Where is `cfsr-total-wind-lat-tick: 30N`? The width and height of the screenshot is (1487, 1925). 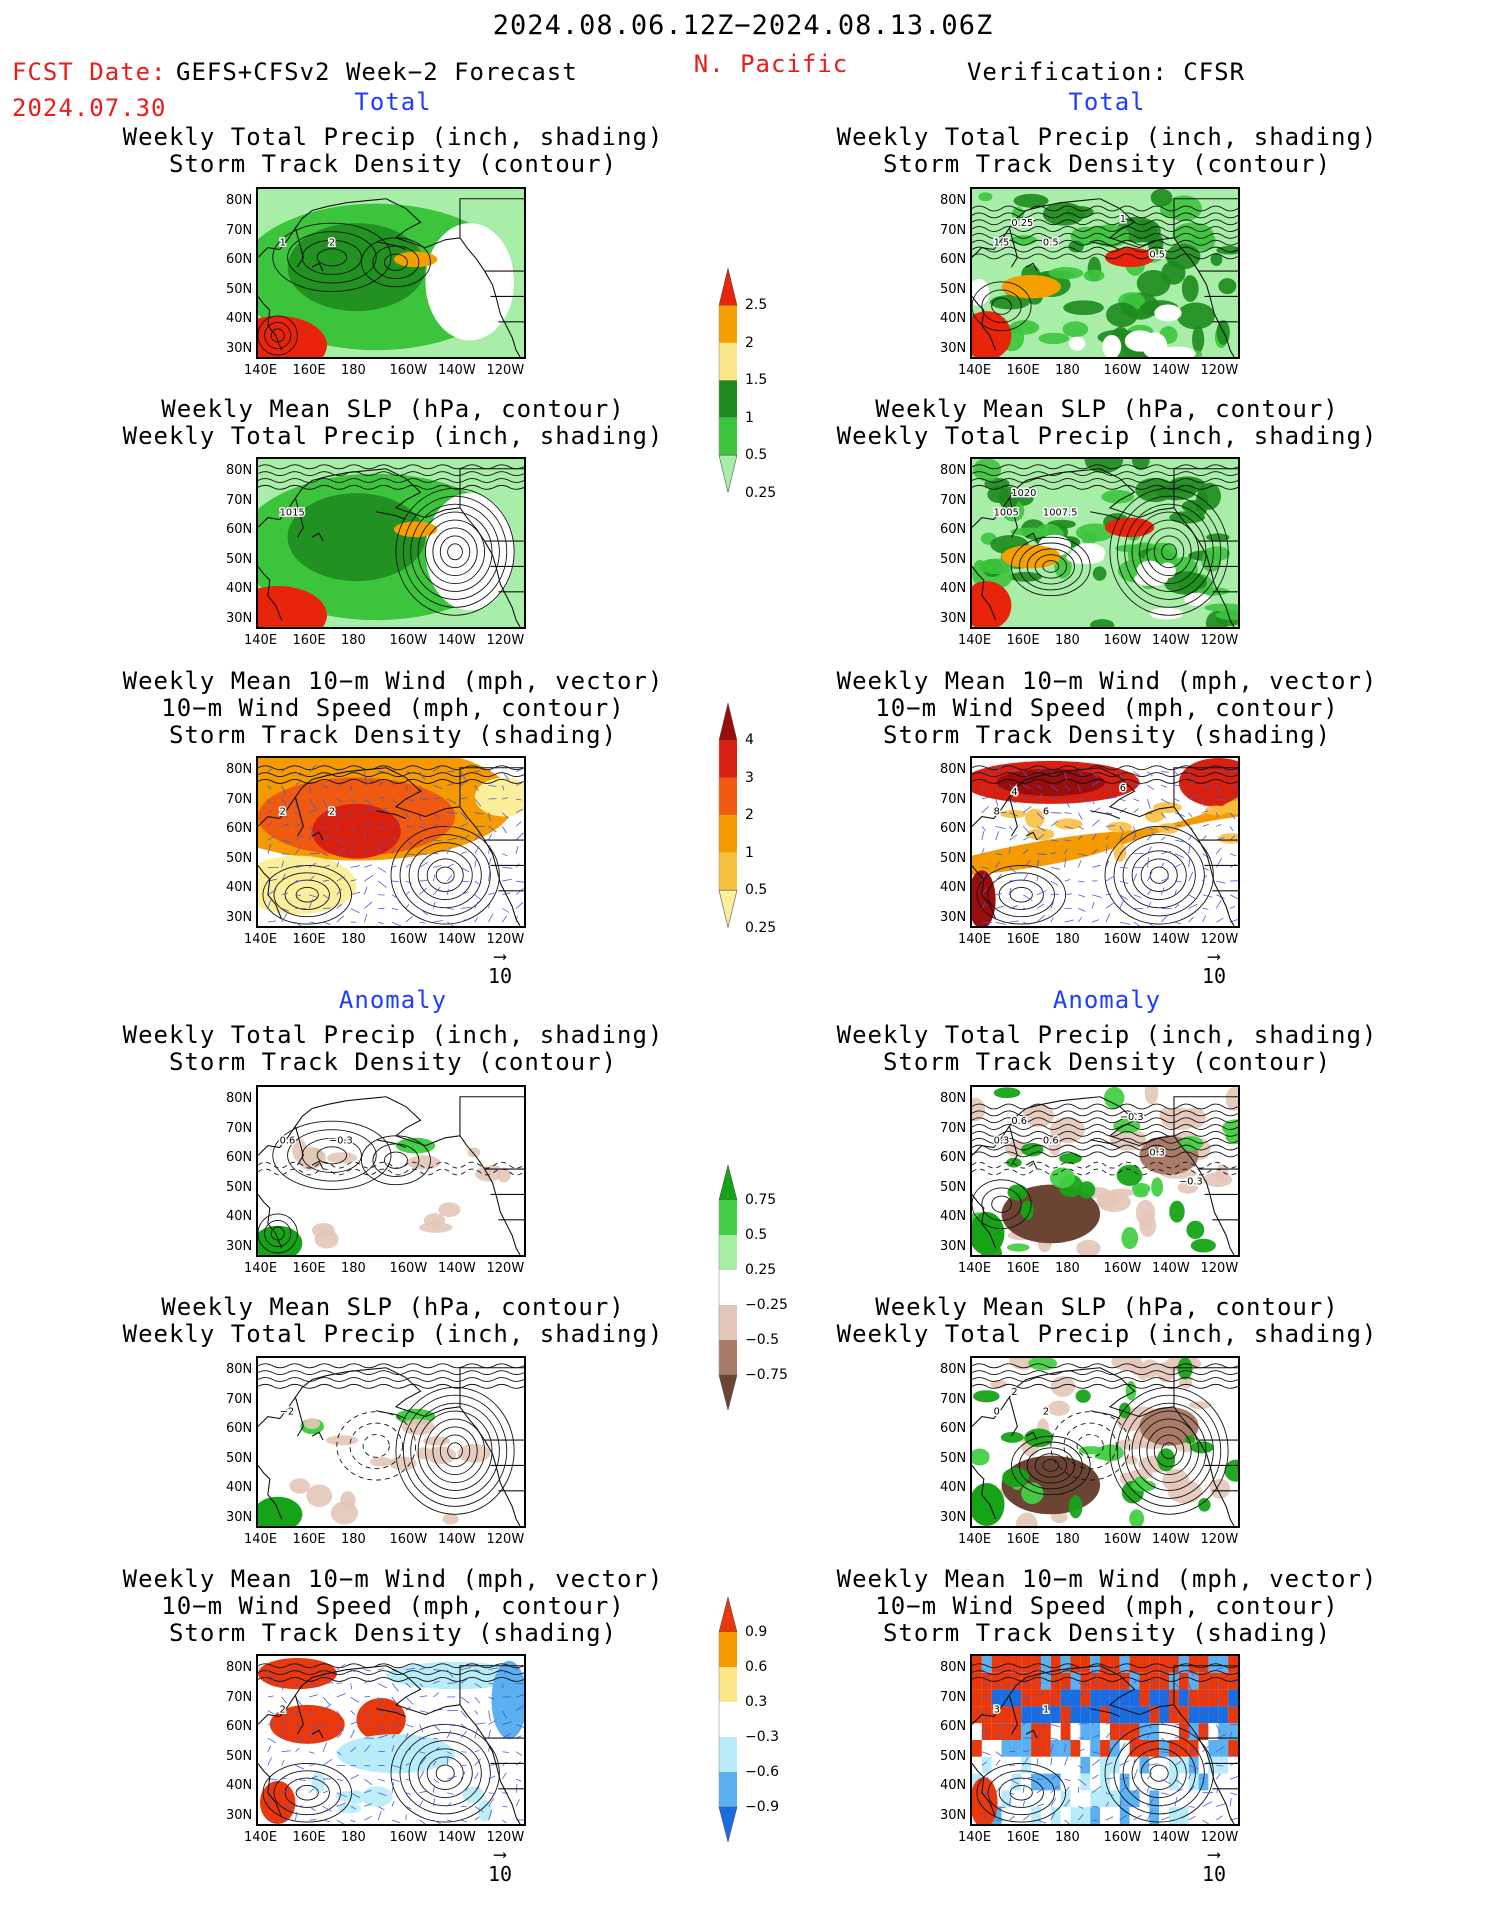 cfsr-total-wind-lat-tick: 30N is located at coordinates (953, 917).